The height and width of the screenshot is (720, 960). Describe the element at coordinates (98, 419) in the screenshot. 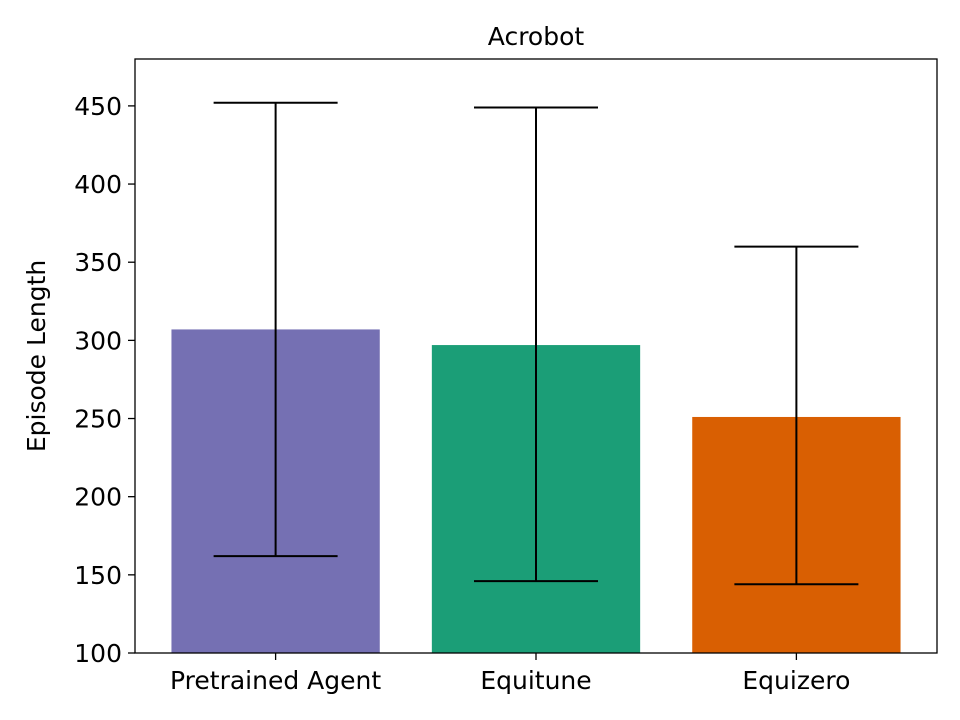

I see `y-tick-label-3: 250` at that location.